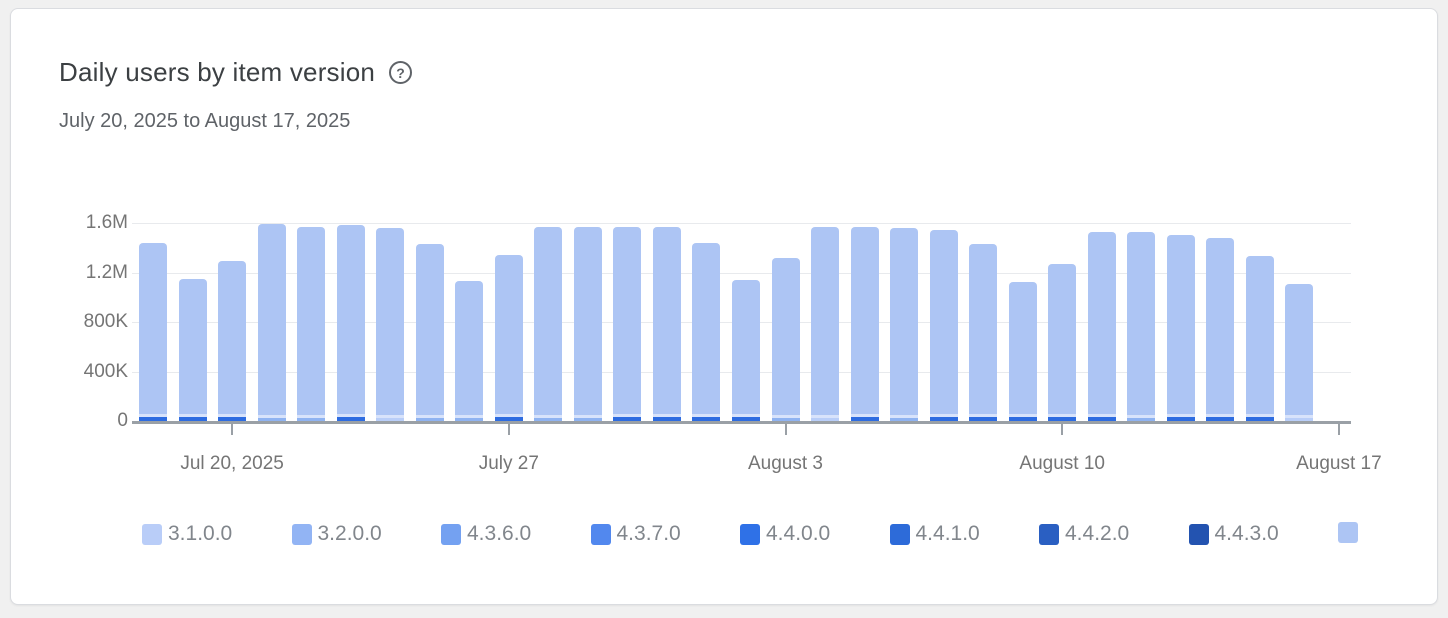 Image resolution: width=1448 pixels, height=618 pixels. I want to click on legend-item-4.4.3.0: 4.4.3.0, so click(1233, 534).